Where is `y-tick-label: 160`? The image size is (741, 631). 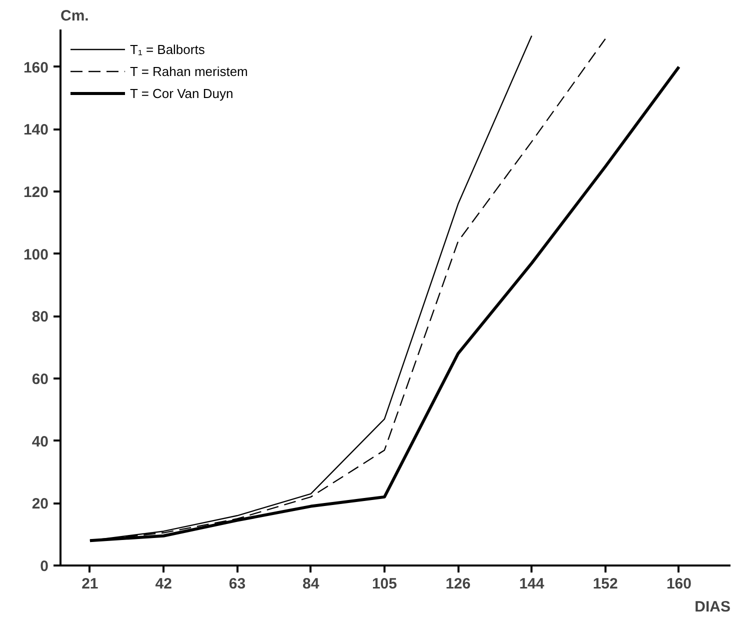
y-tick-label: 160 is located at coordinates (36, 67).